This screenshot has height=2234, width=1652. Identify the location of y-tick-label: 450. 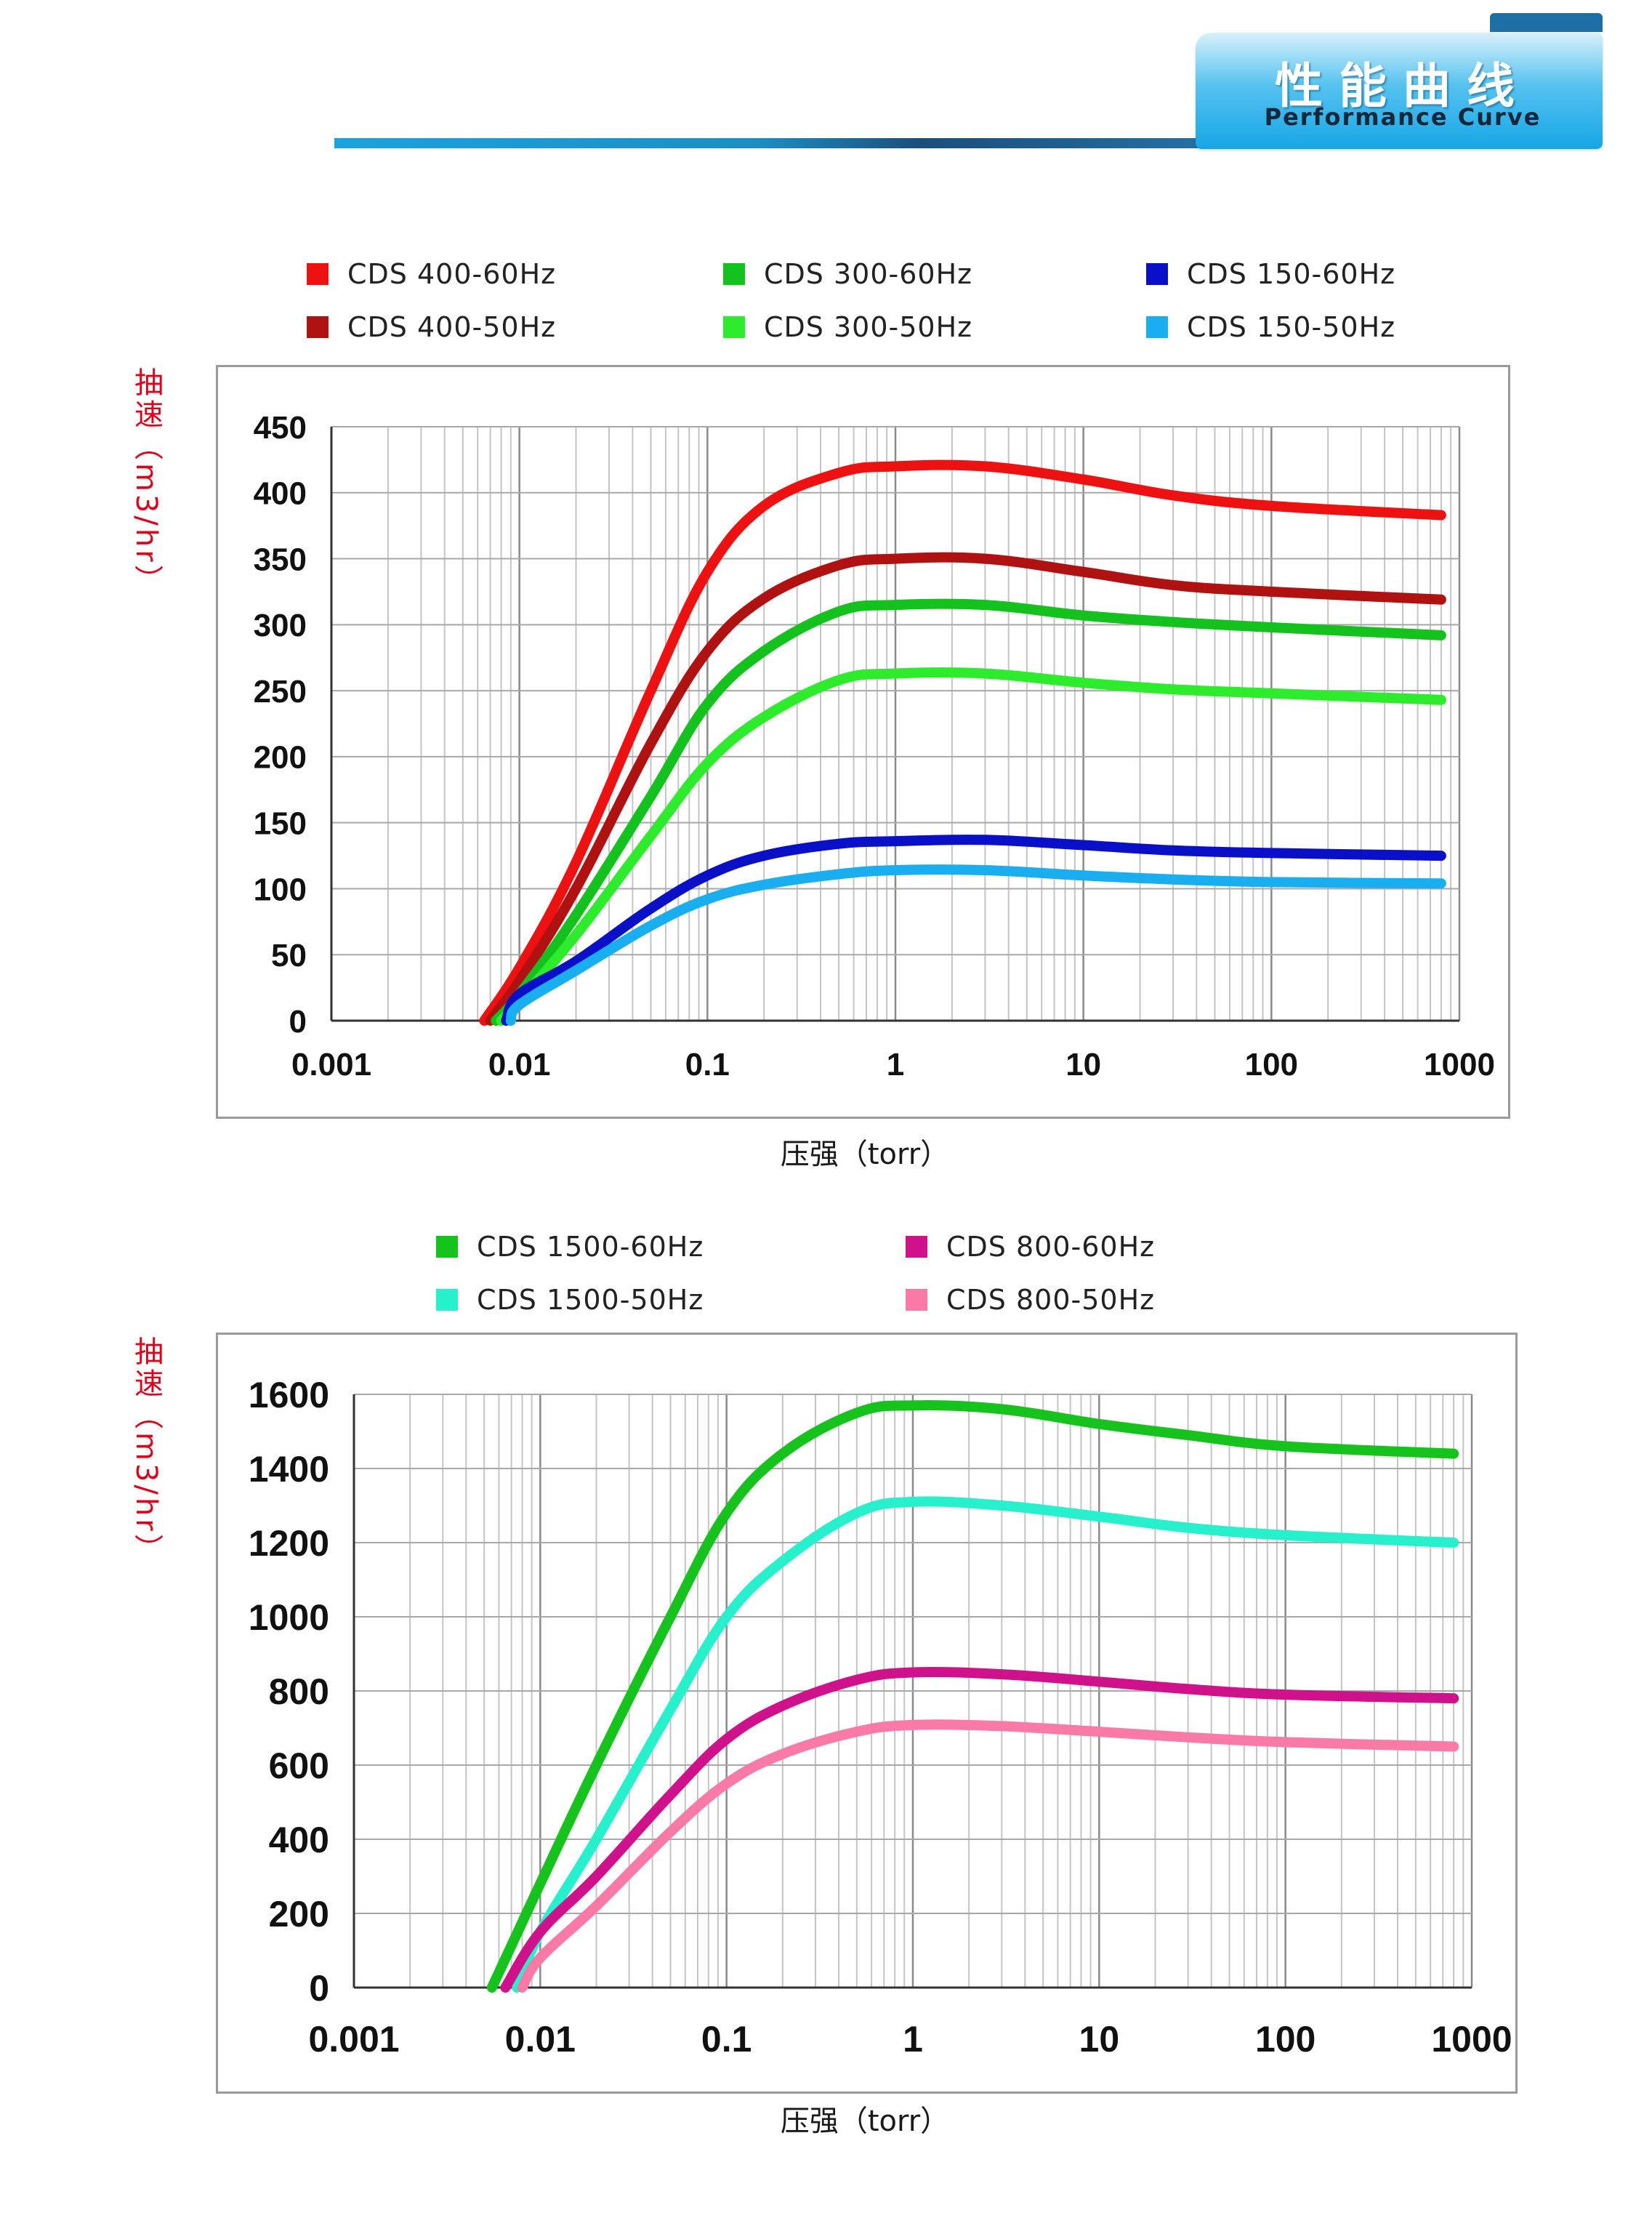
(280, 428).